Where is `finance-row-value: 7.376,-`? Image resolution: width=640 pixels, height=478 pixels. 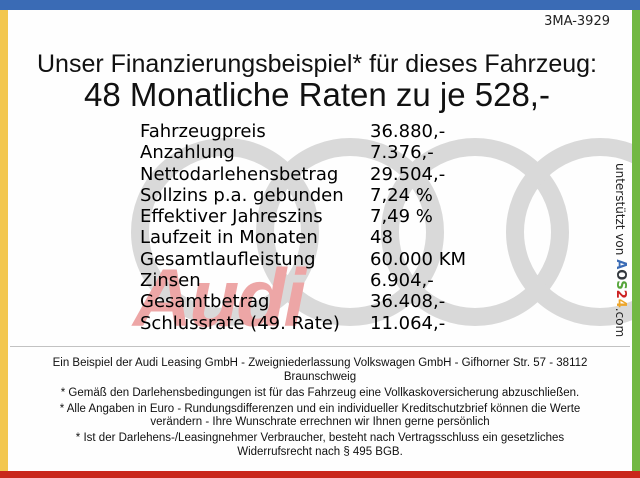
finance-row-value: 7.376,- is located at coordinates (402, 153).